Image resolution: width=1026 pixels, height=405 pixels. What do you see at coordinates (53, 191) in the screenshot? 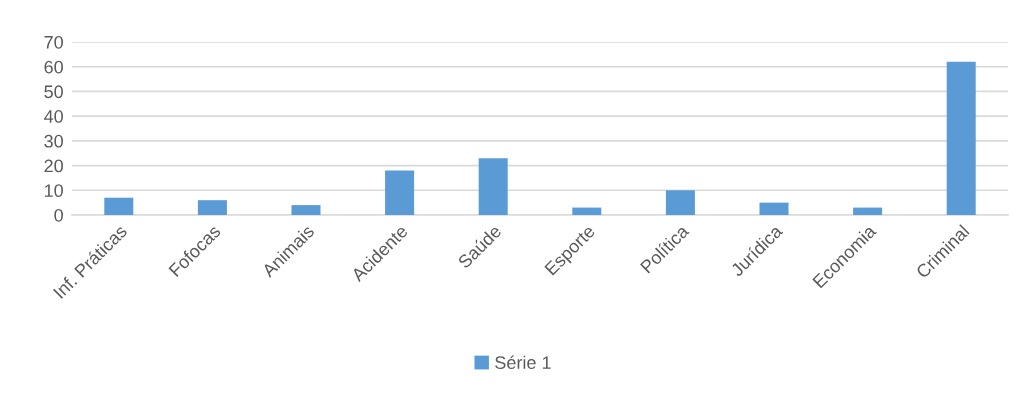
I see `y-tick-label: 10` at bounding box center [53, 191].